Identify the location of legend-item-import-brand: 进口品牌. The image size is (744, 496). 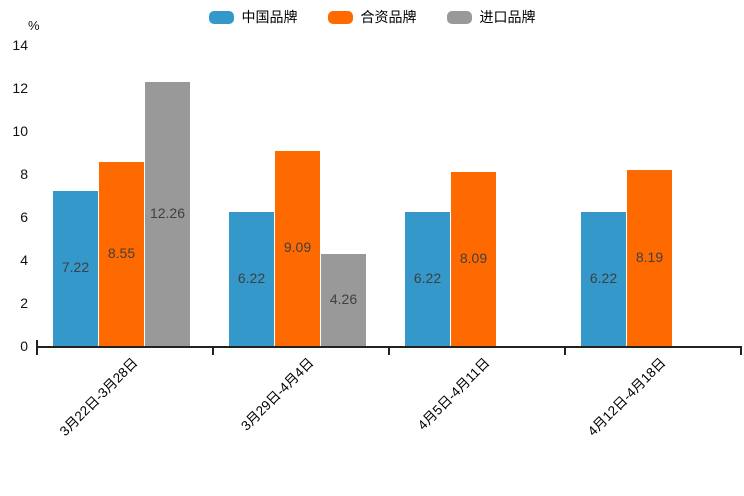
(491, 17).